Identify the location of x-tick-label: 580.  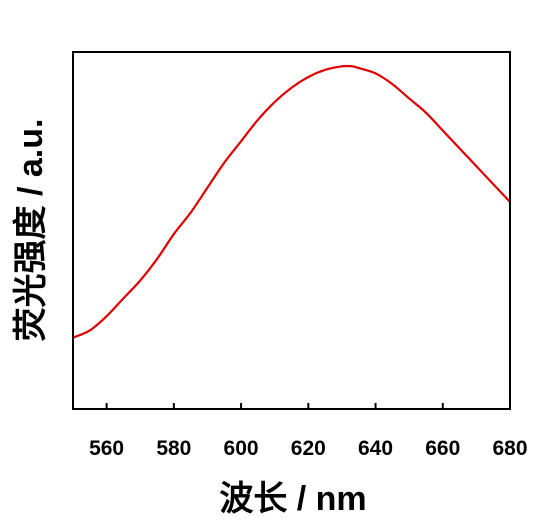
(173, 448).